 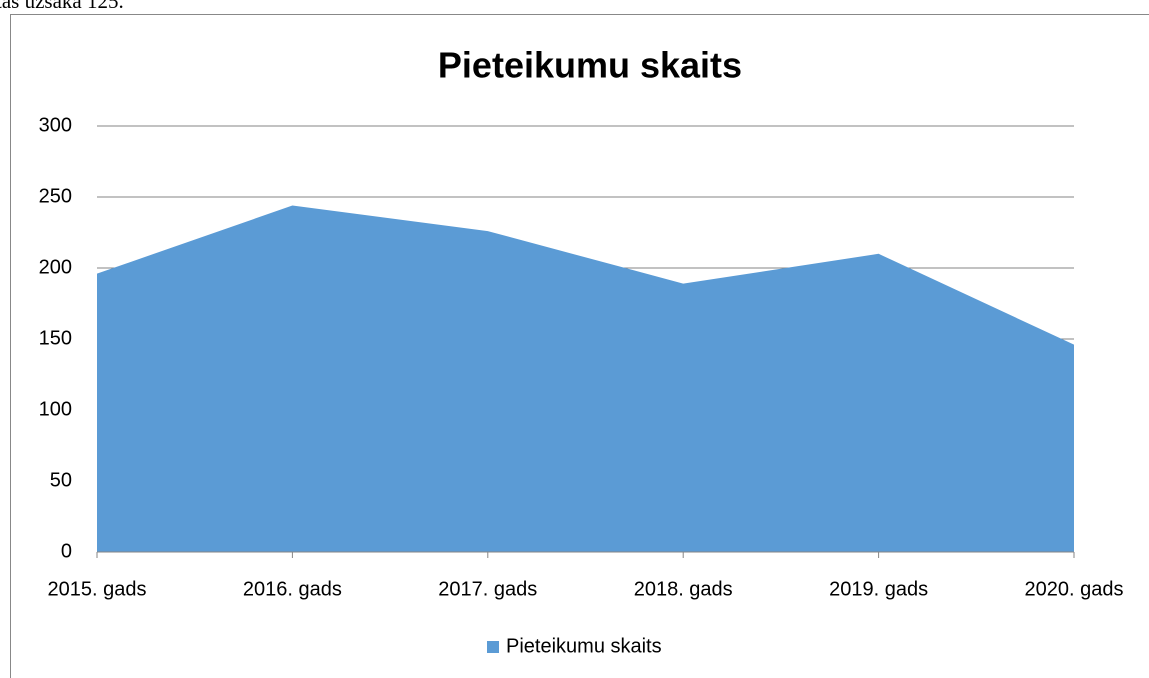 What do you see at coordinates (493, 647) in the screenshot?
I see `legend-swatch` at bounding box center [493, 647].